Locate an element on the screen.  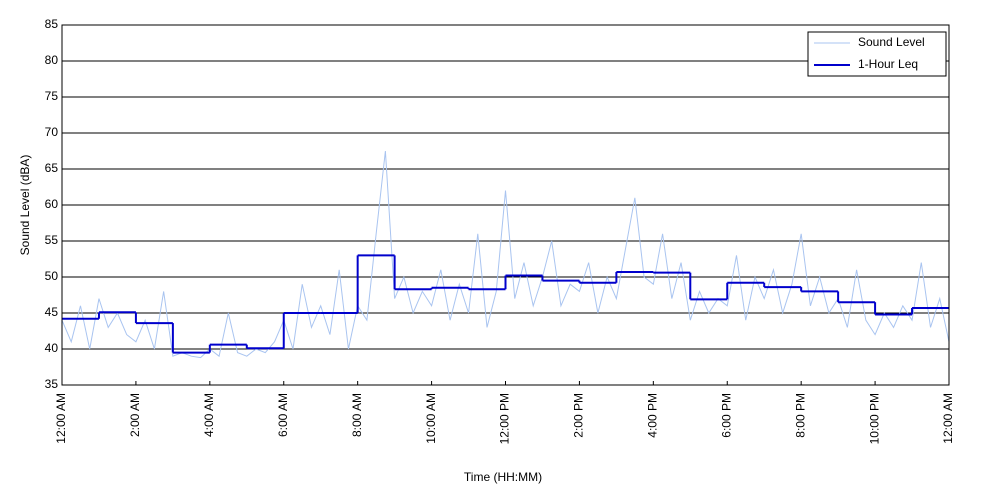
y-tick-label: 50 is located at coordinates (52, 276).